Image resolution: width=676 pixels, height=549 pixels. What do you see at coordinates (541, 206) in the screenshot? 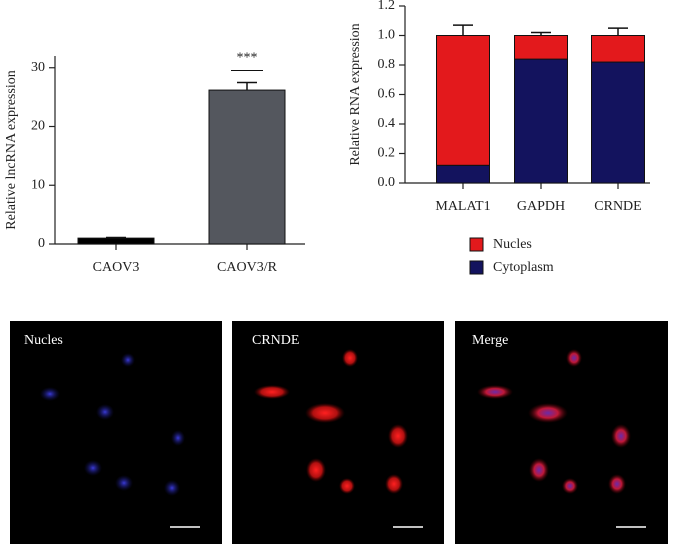
I see `x-tick-label: GAPDH` at bounding box center [541, 206].